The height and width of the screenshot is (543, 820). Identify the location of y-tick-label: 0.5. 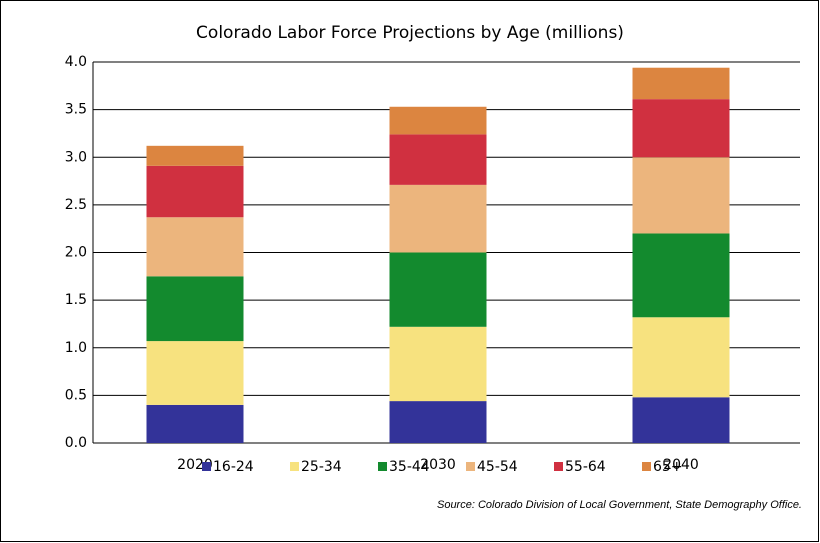
(76, 395).